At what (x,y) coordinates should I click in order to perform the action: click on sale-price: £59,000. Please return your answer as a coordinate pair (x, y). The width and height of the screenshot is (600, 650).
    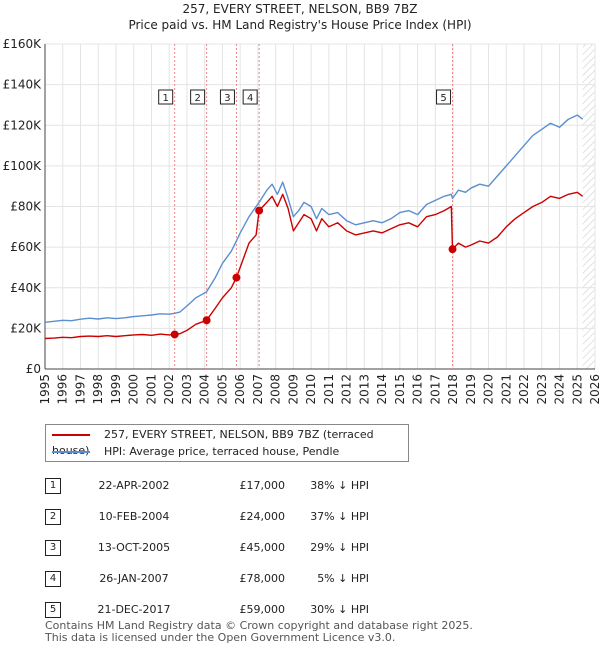
    Looking at the image, I should click on (262, 609).